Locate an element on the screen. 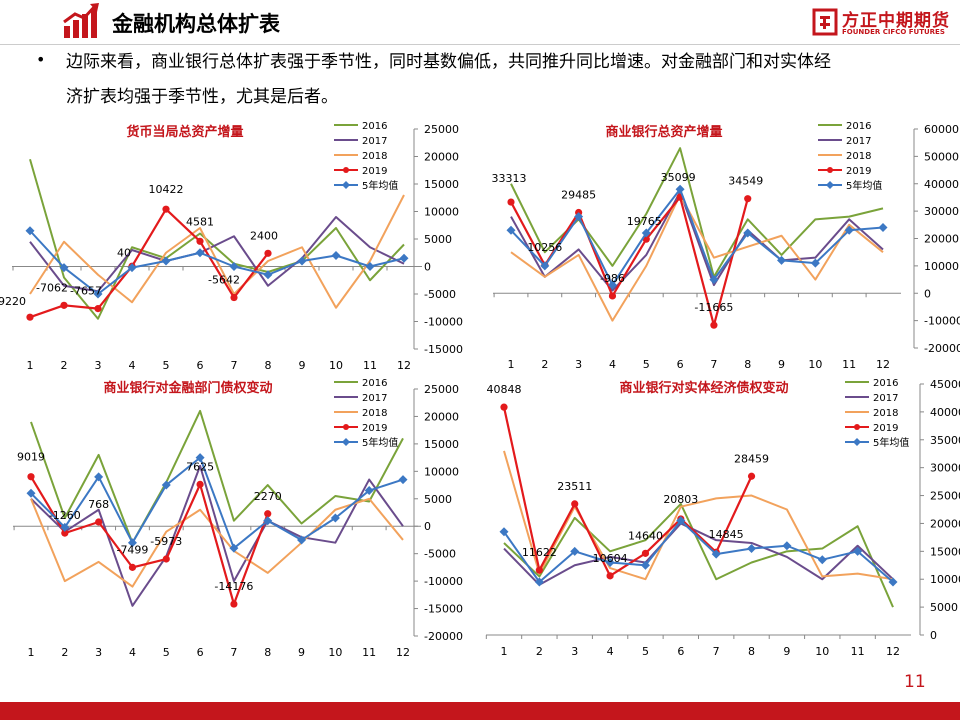  chart3-data-label: 7625 is located at coordinates (200, 466).